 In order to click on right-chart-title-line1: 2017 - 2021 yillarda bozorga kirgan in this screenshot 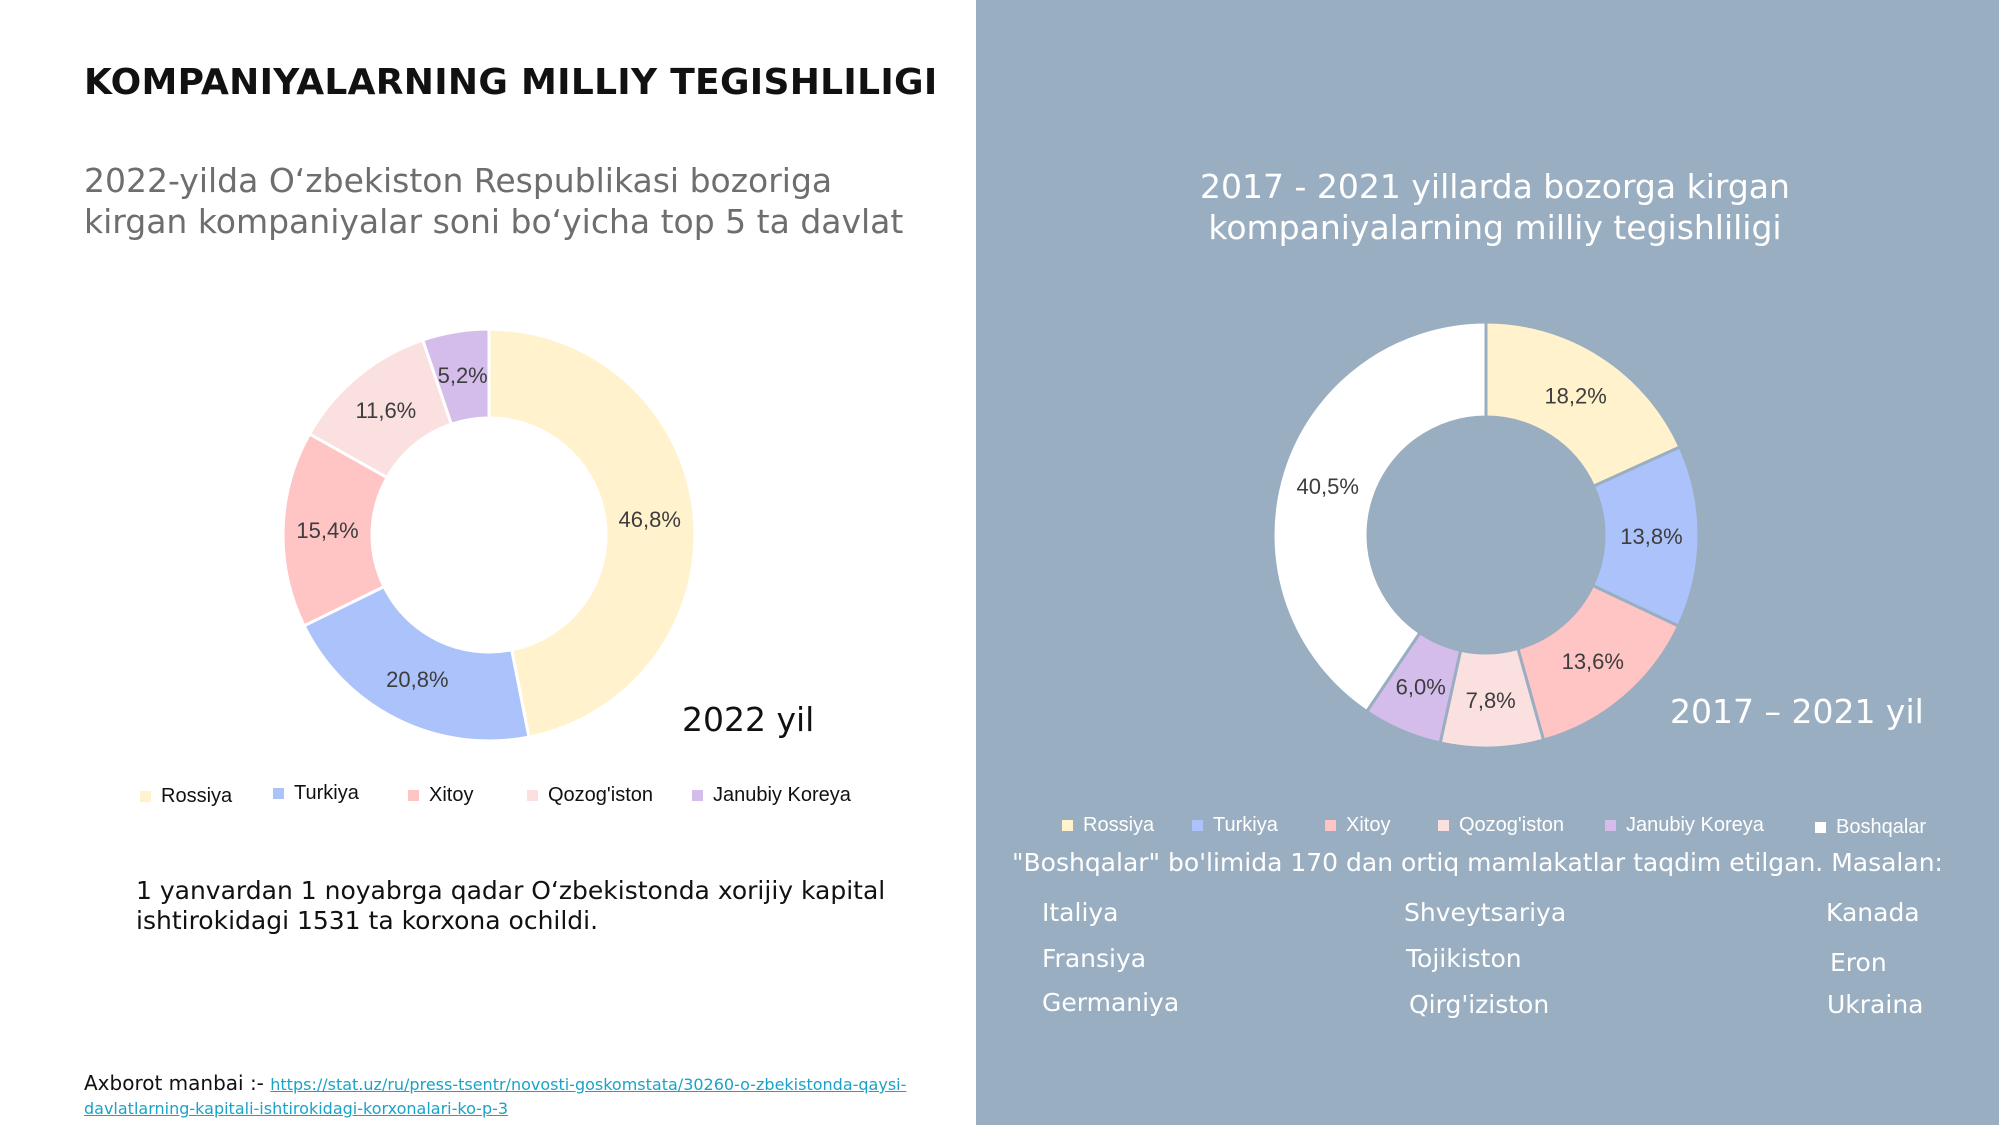, I will do `click(1495, 186)`.